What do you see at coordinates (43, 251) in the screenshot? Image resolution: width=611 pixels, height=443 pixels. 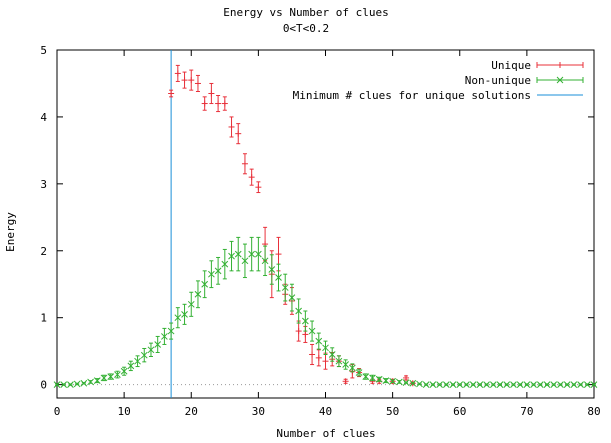 I see `y-tick-label: 2` at bounding box center [43, 251].